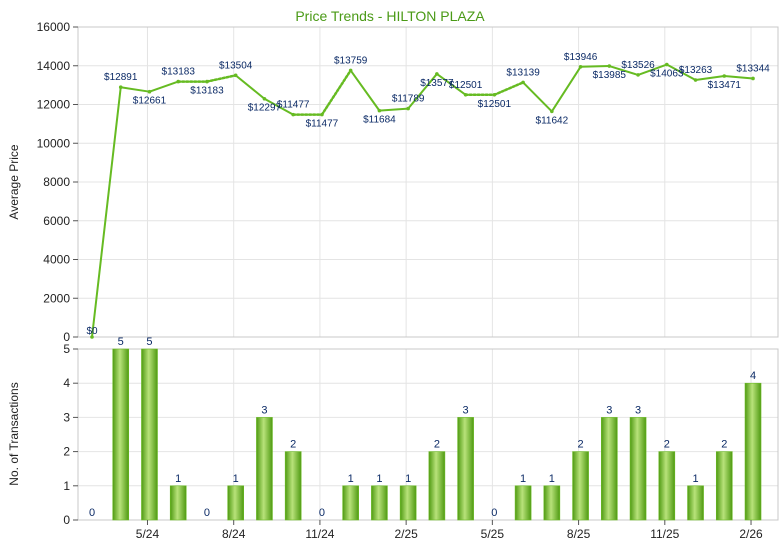 The width and height of the screenshot is (780, 550). I want to click on price-point-label: $0, so click(92, 331).